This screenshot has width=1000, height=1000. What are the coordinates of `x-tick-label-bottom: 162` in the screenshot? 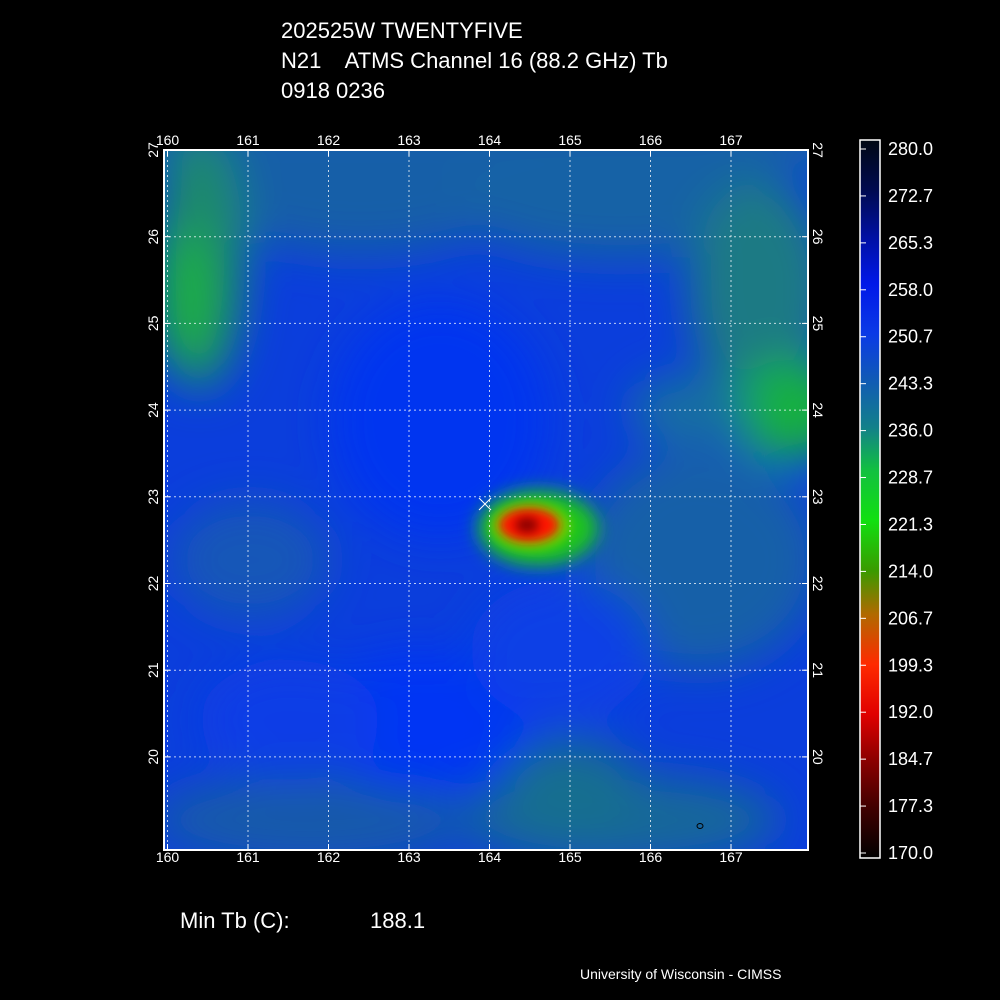 It's located at (329, 857).